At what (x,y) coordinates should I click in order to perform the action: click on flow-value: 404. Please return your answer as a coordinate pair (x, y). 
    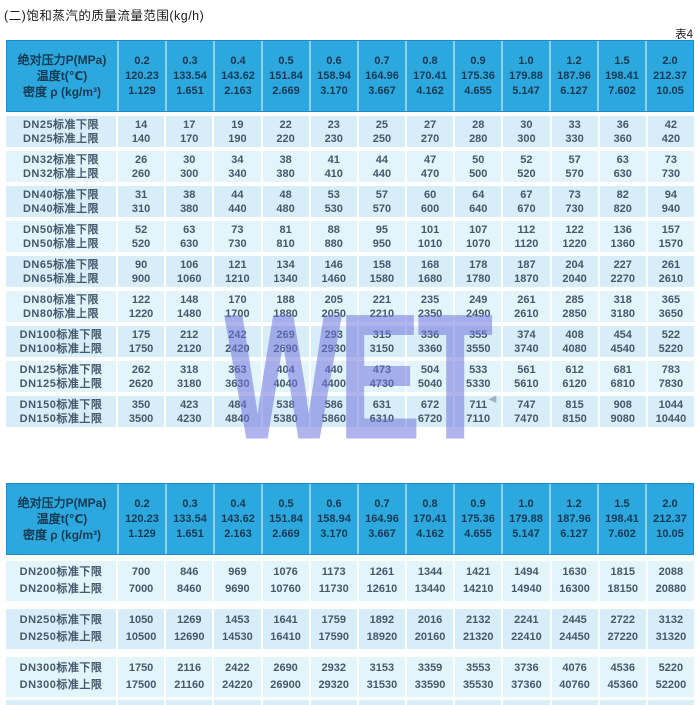
    Looking at the image, I should click on (285, 369).